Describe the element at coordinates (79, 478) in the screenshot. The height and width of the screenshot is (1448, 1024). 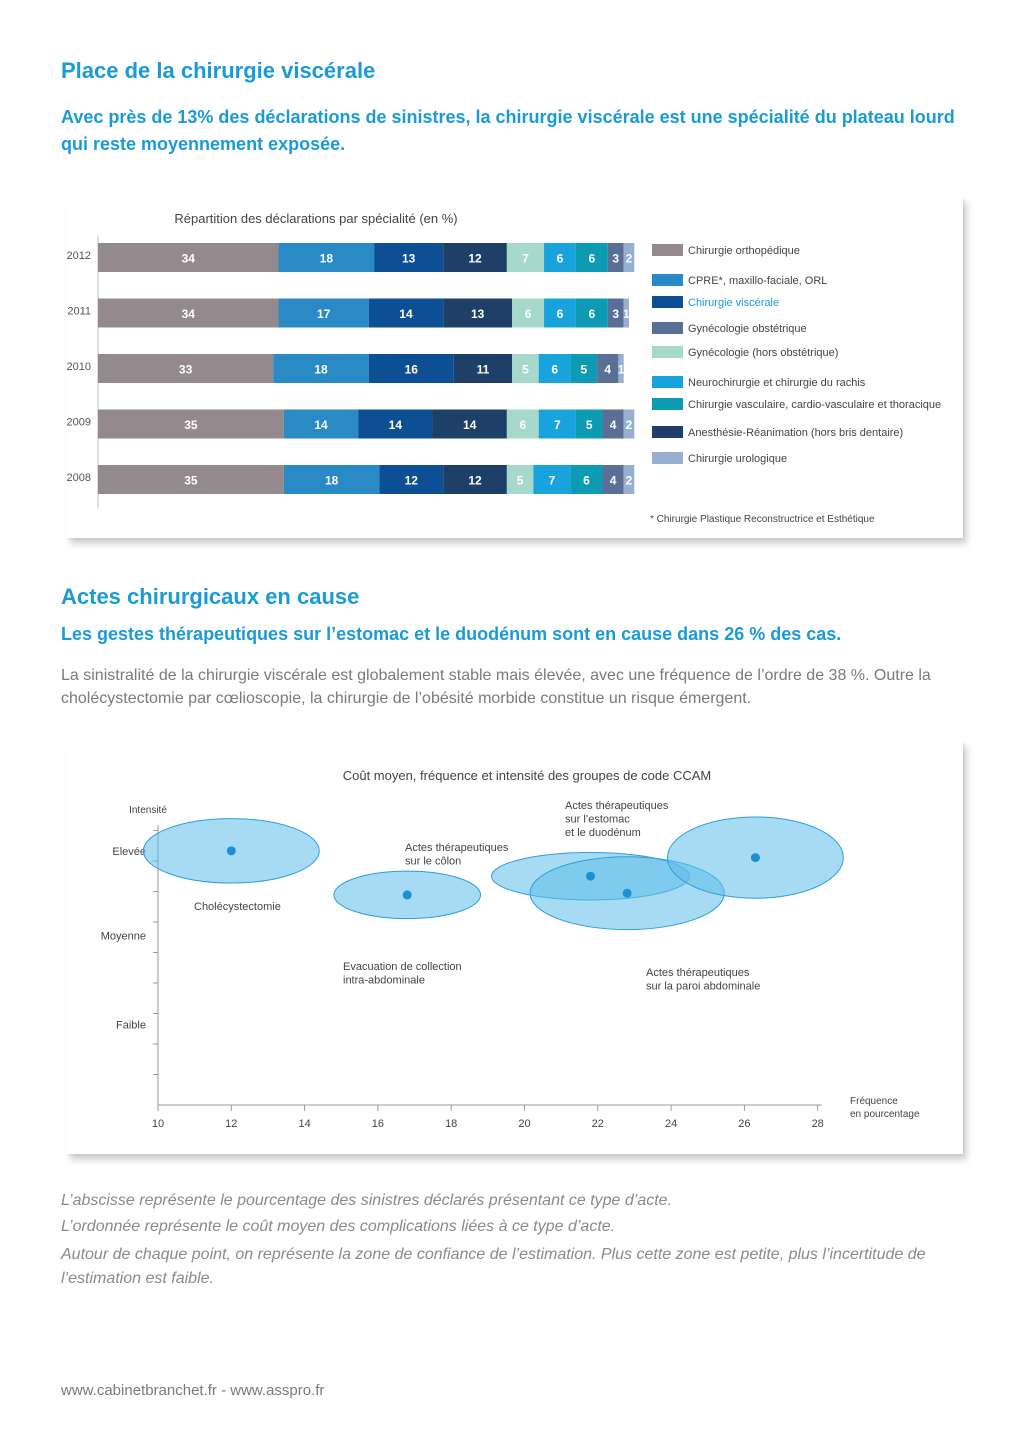
I see `bar-year-label: 2008` at that location.